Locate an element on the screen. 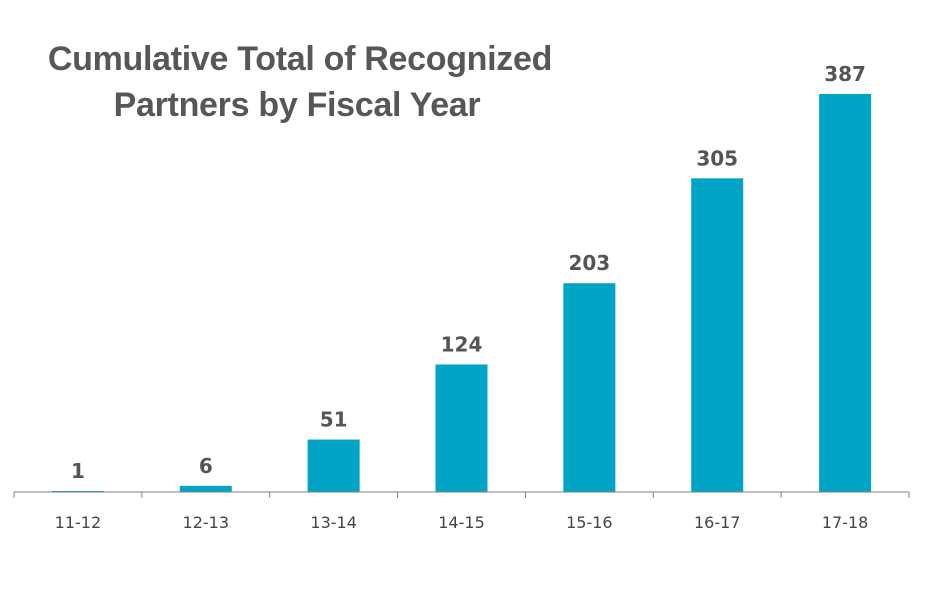 Image resolution: width=925 pixels, height=591 pixels. x-tick-label-14-15: 14-15 is located at coordinates (461, 522).